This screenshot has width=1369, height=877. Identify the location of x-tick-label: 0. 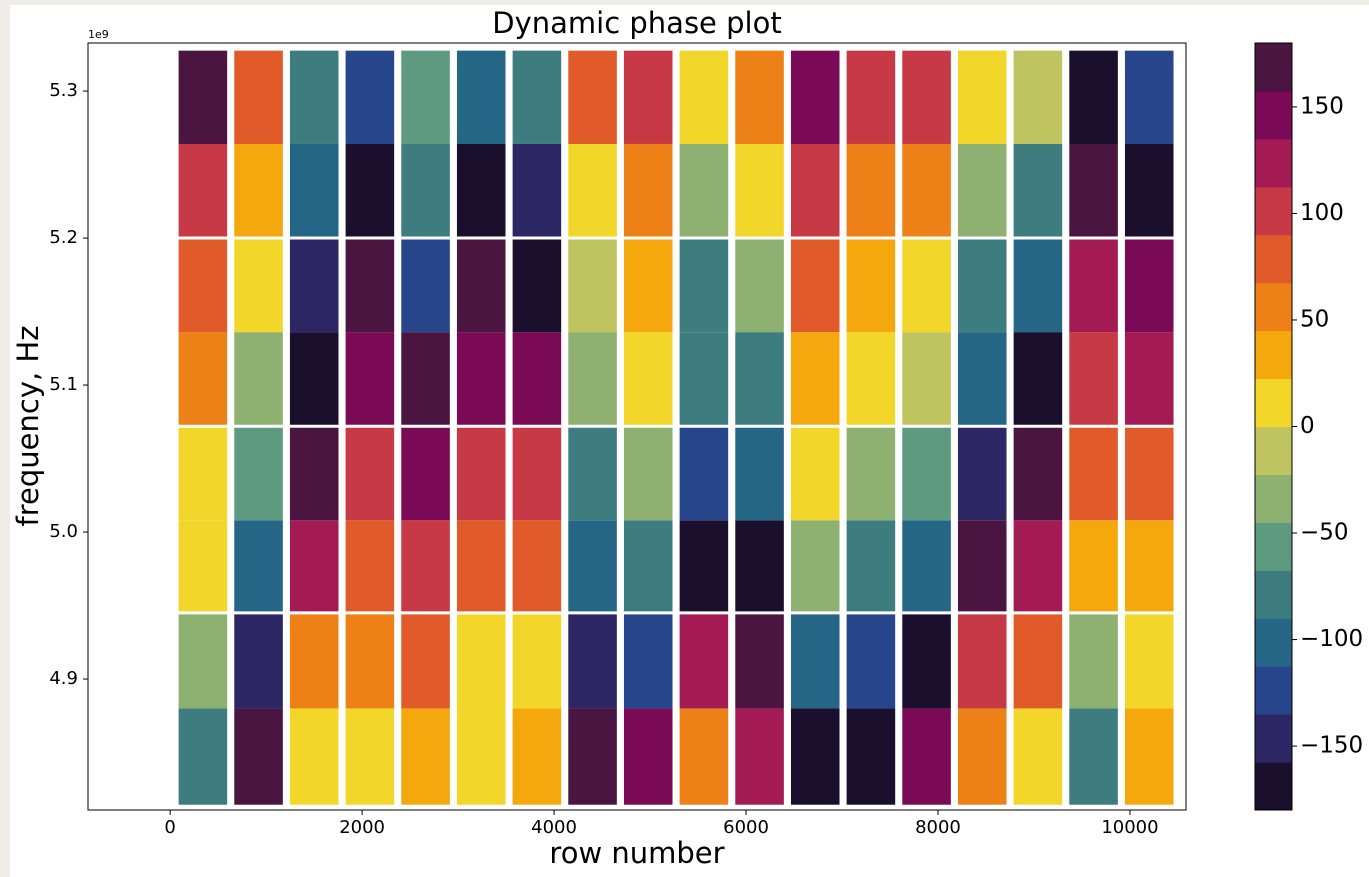
(169, 827).